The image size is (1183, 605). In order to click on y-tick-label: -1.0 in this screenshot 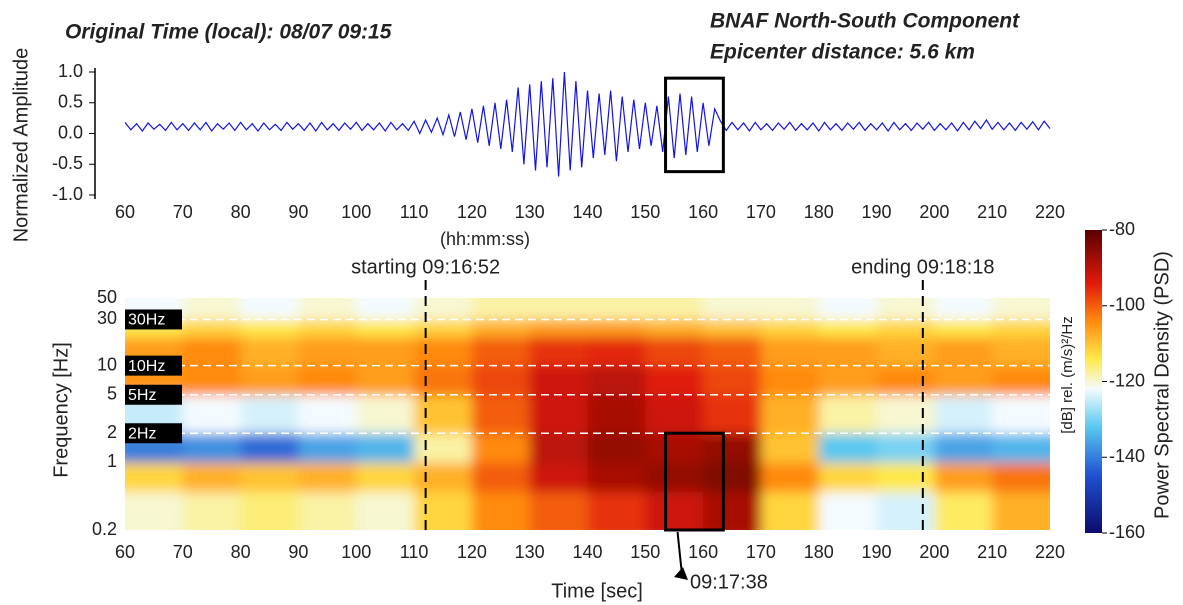, I will do `click(67, 194)`.